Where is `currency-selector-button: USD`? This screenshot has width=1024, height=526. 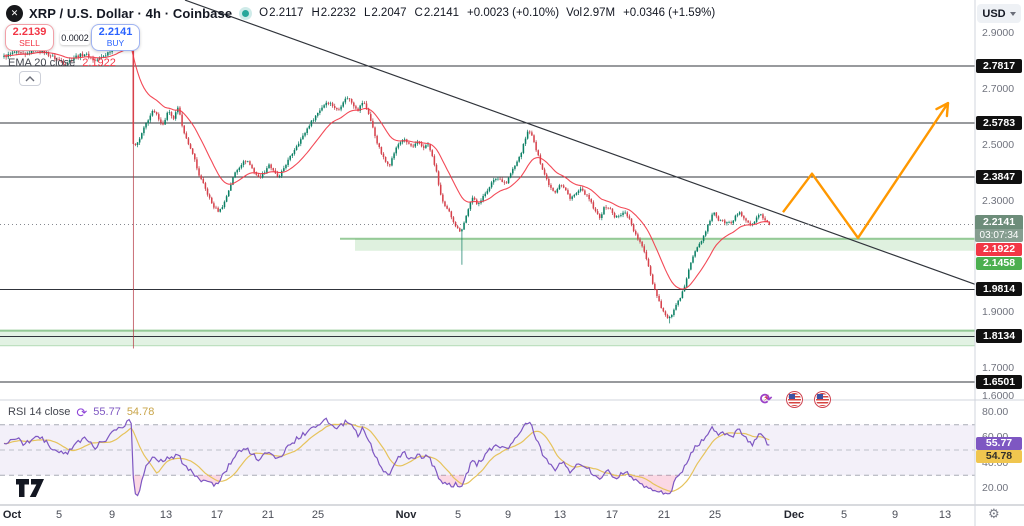
currency-selector-button: USD is located at coordinates (999, 13).